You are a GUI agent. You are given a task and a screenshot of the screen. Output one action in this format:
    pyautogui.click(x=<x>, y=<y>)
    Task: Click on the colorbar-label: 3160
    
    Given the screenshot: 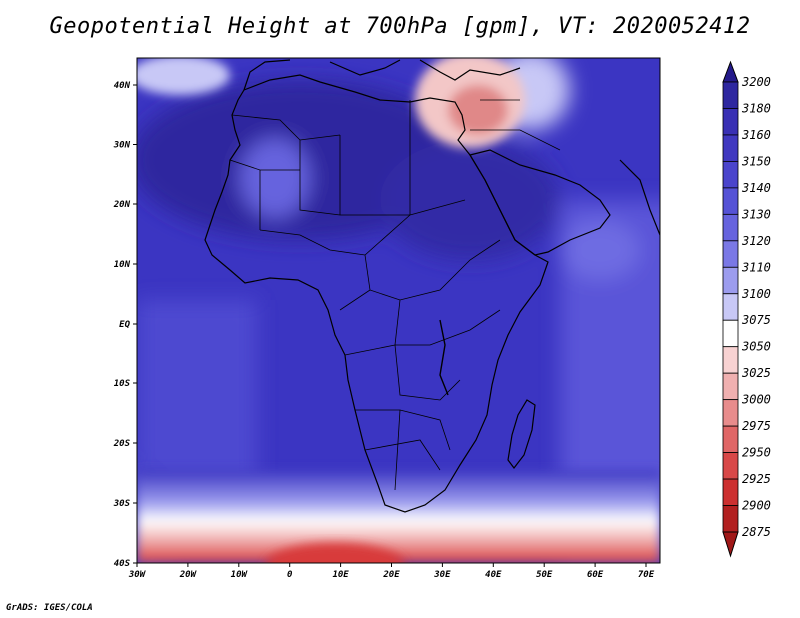 What is the action you would take?
    pyautogui.click(x=756, y=135)
    